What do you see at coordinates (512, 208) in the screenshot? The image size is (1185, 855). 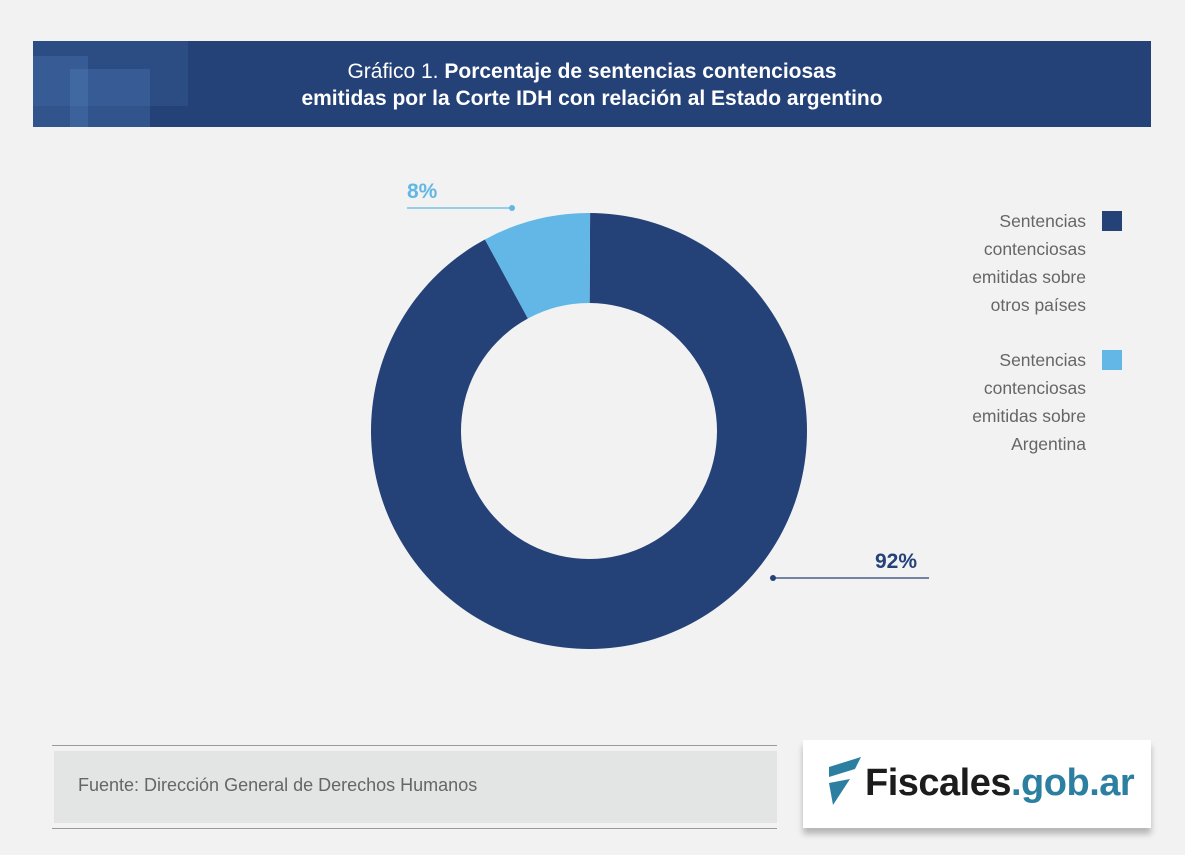 I see `leader-dot-argentina` at bounding box center [512, 208].